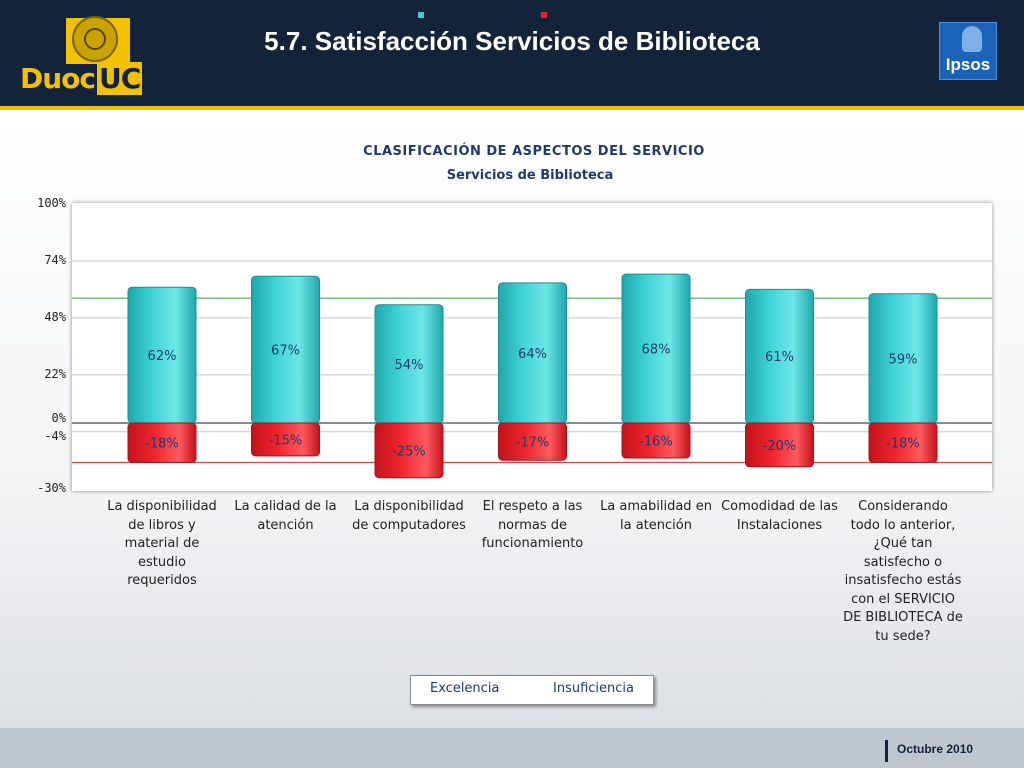 This screenshot has height=768, width=1024. I want to click on ipsos-logo-text: Ipsos, so click(968, 64).